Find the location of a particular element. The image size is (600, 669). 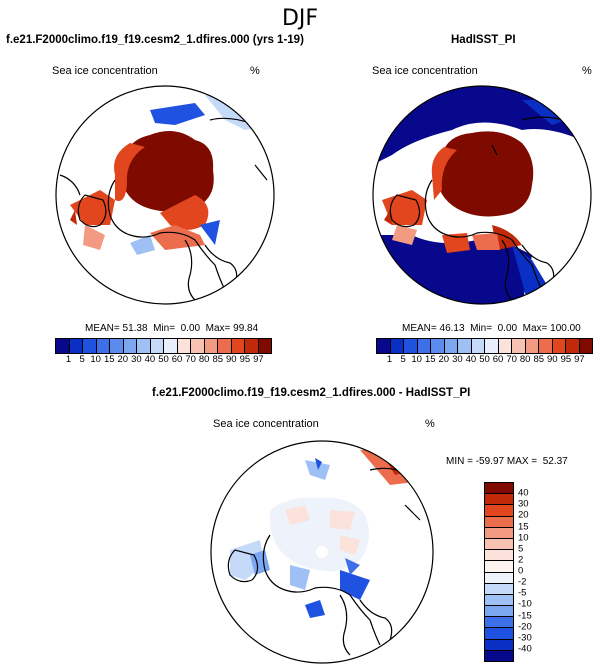

panel1-units-label: % is located at coordinates (255, 71).